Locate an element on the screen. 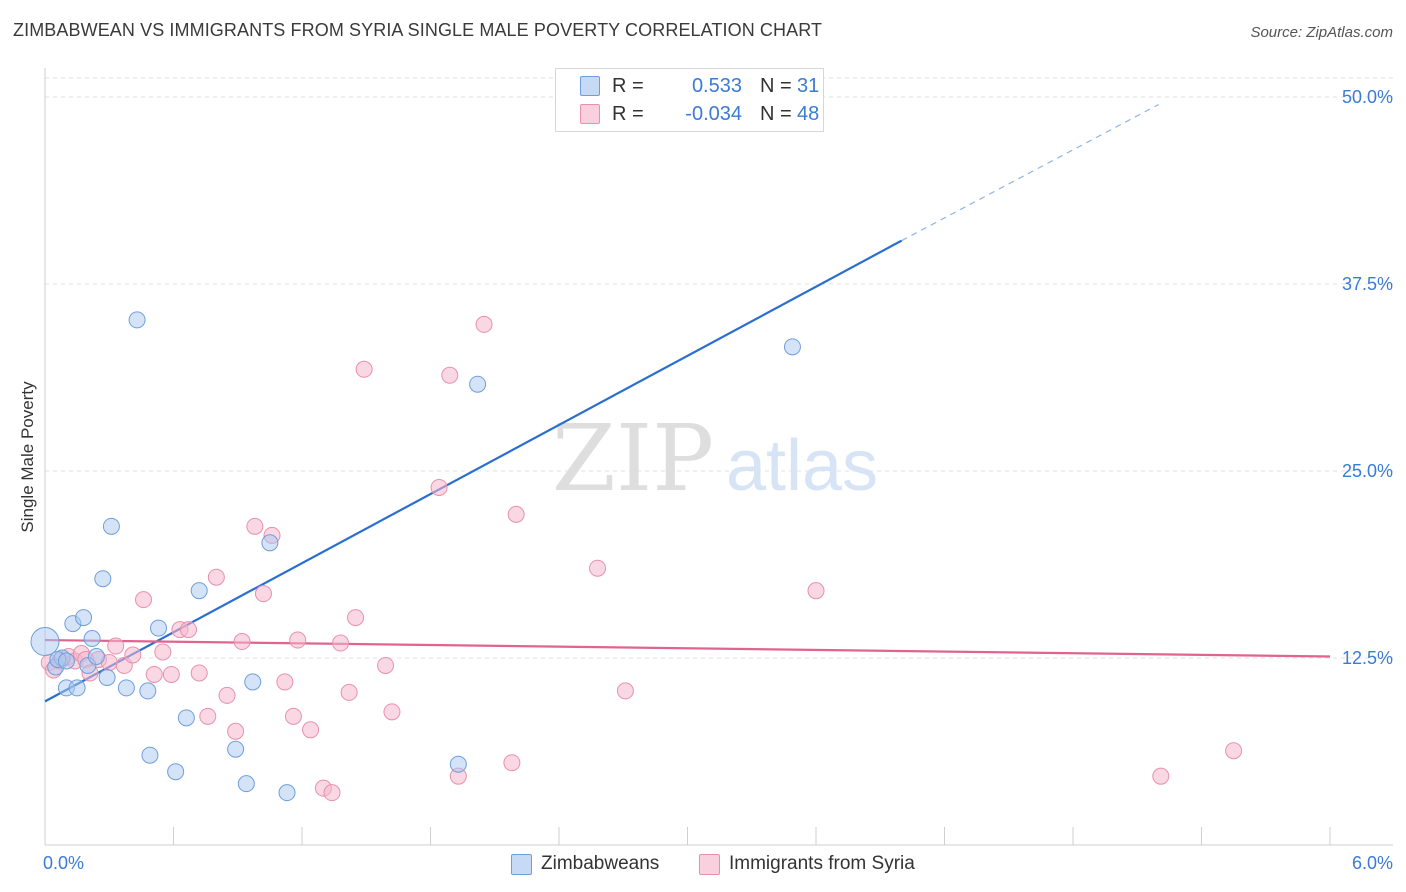 This screenshot has width=1406, height=892. y-tick-label: 12.5% is located at coordinates (1367, 658).